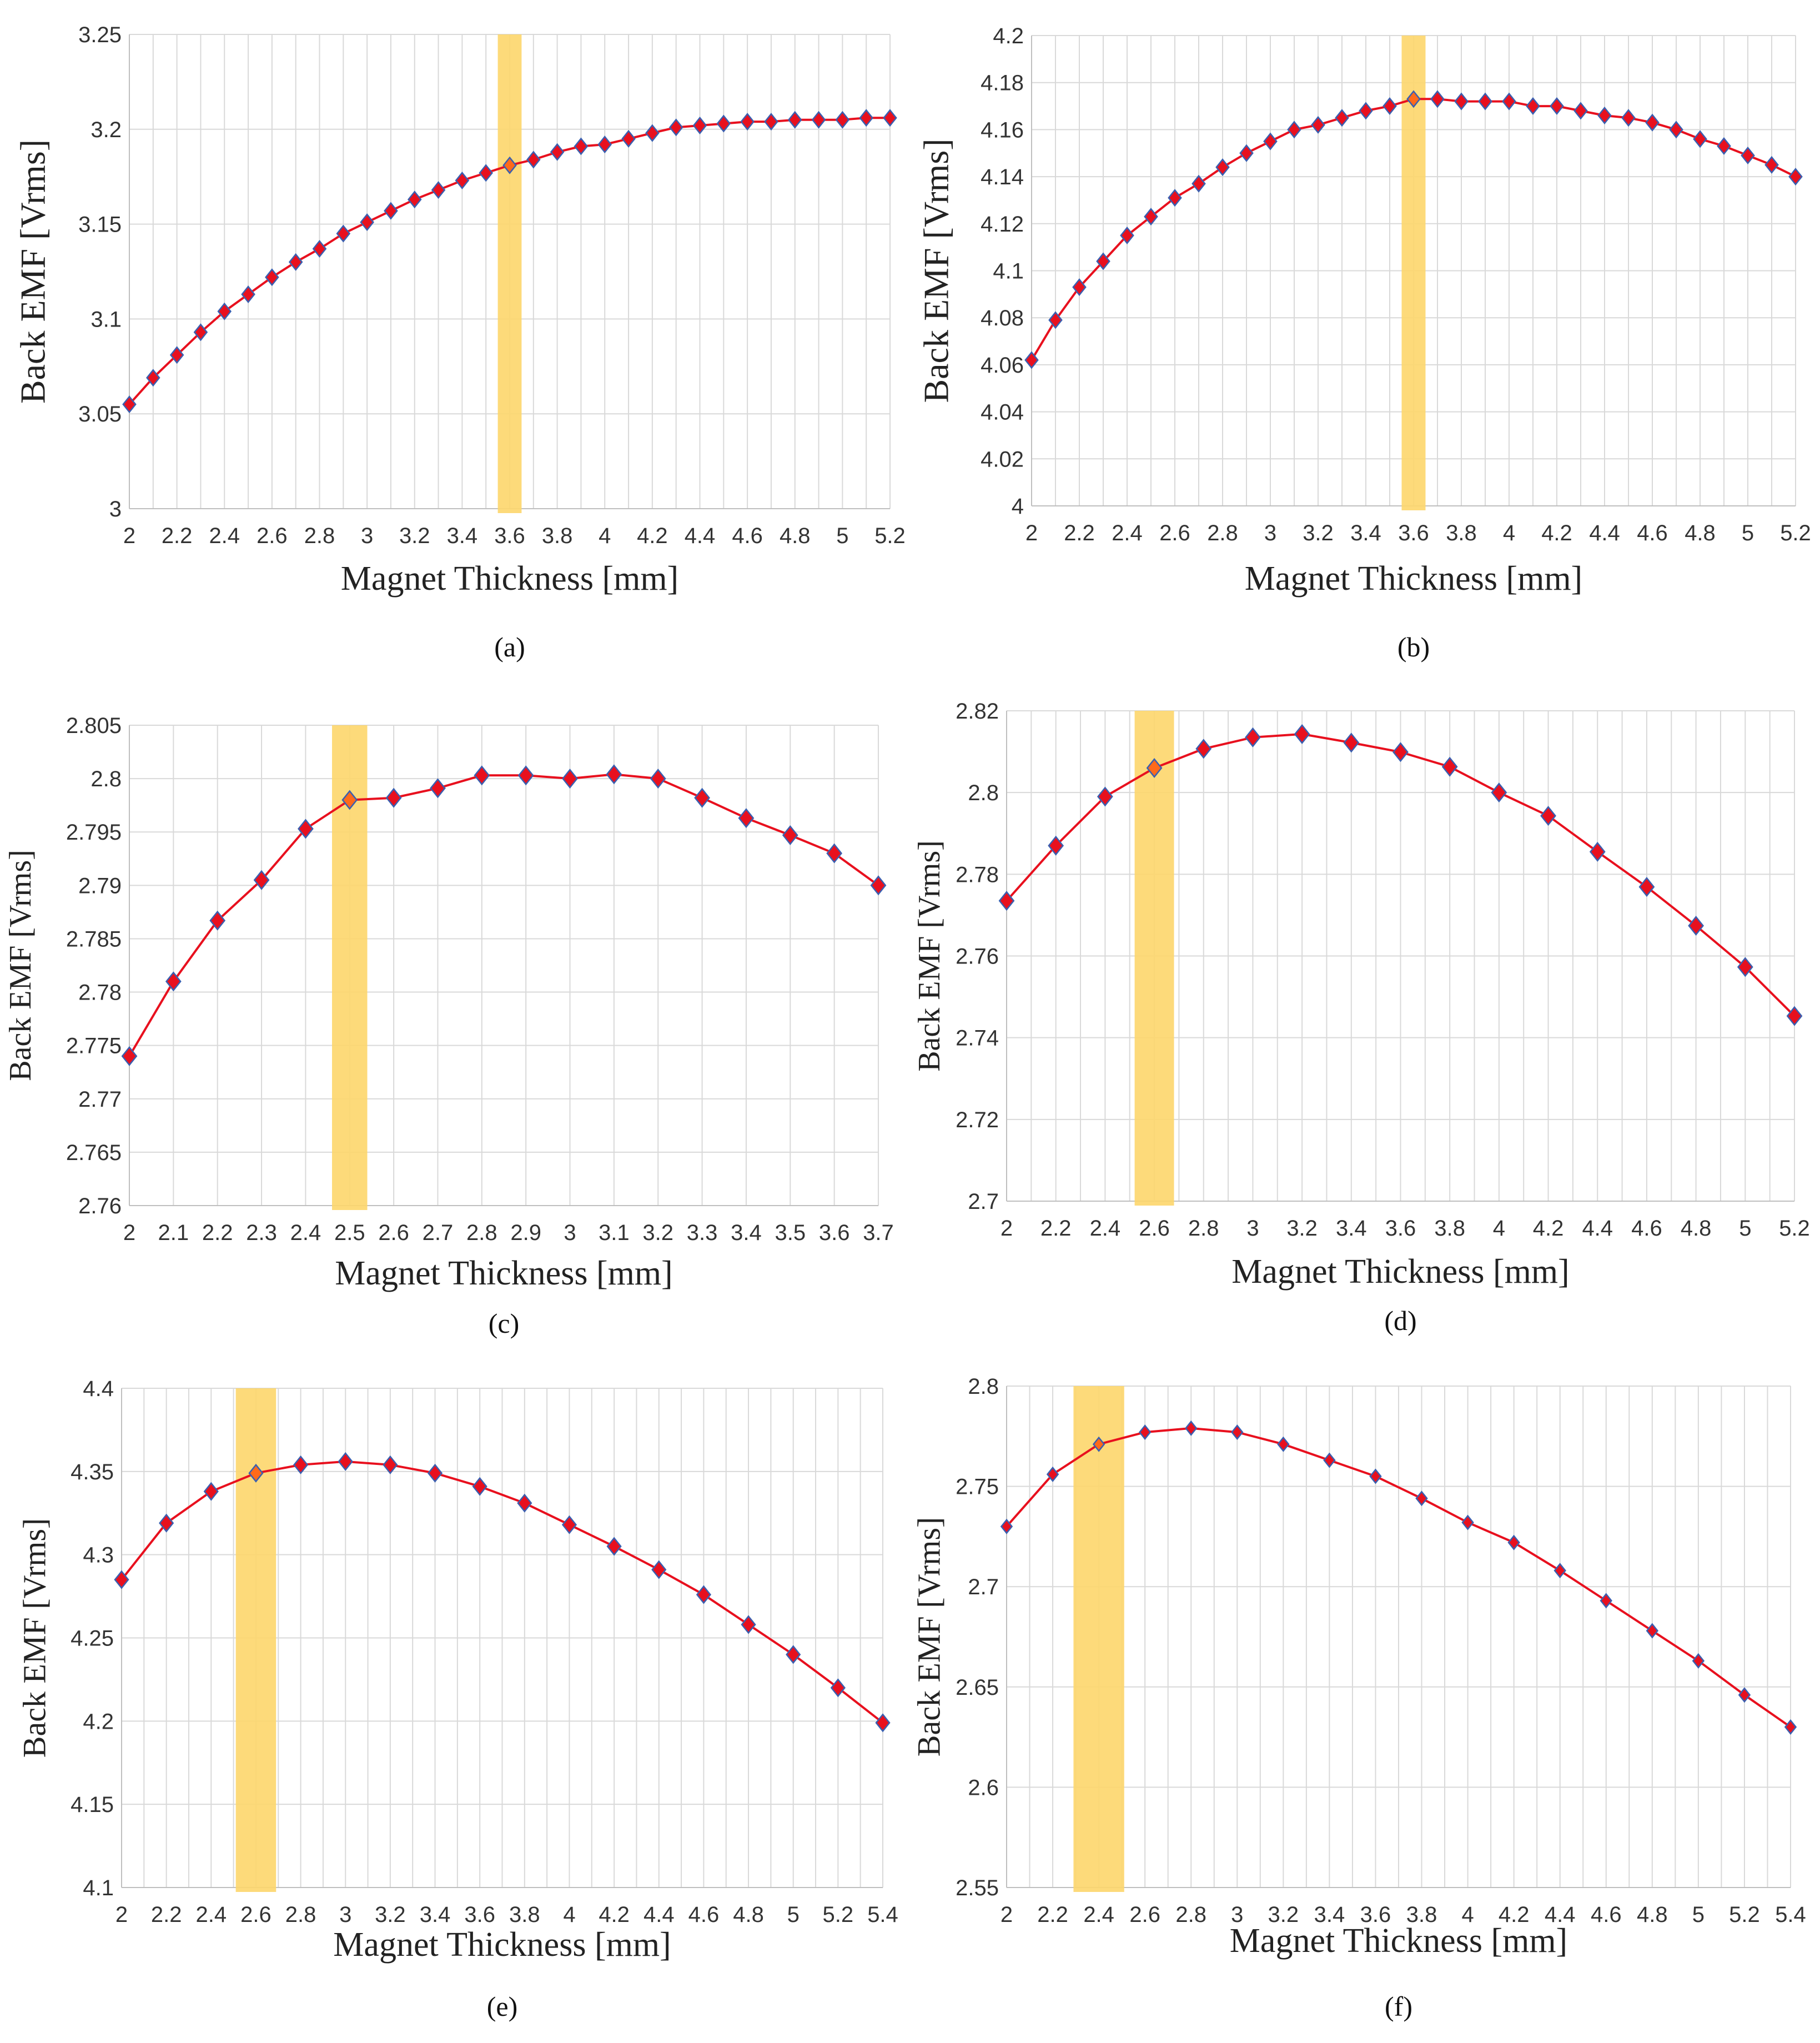 This screenshot has height=2043, width=1820. I want to click on y-tick-label: 2.79, so click(100, 886).